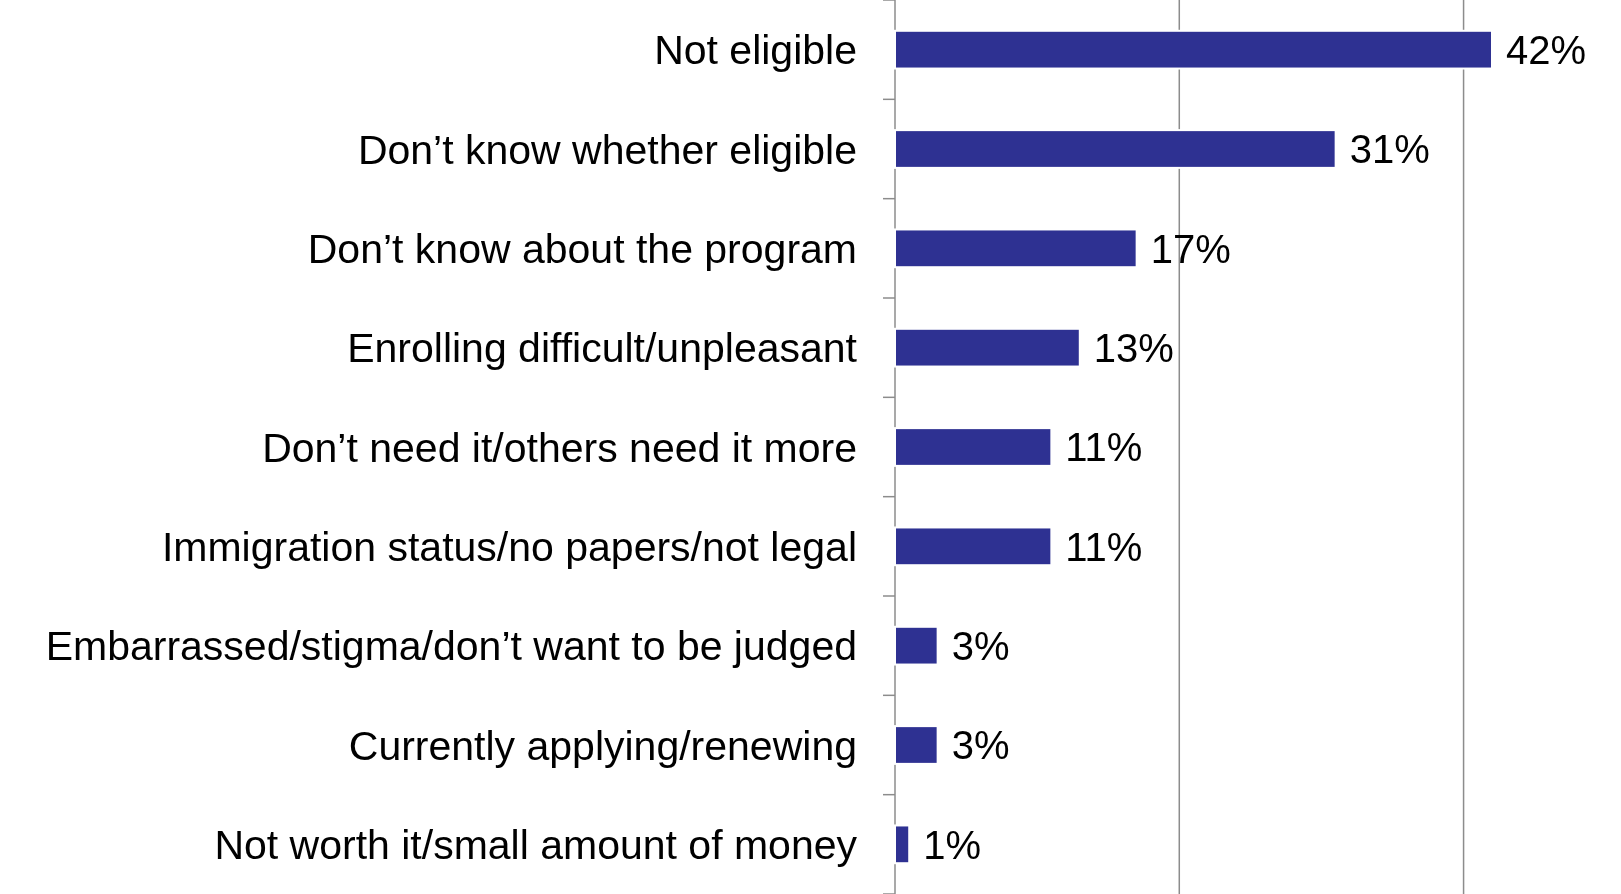 This screenshot has width=1621, height=894. What do you see at coordinates (582, 249) in the screenshot?
I see `y-tick-label: Don’t know about the program` at bounding box center [582, 249].